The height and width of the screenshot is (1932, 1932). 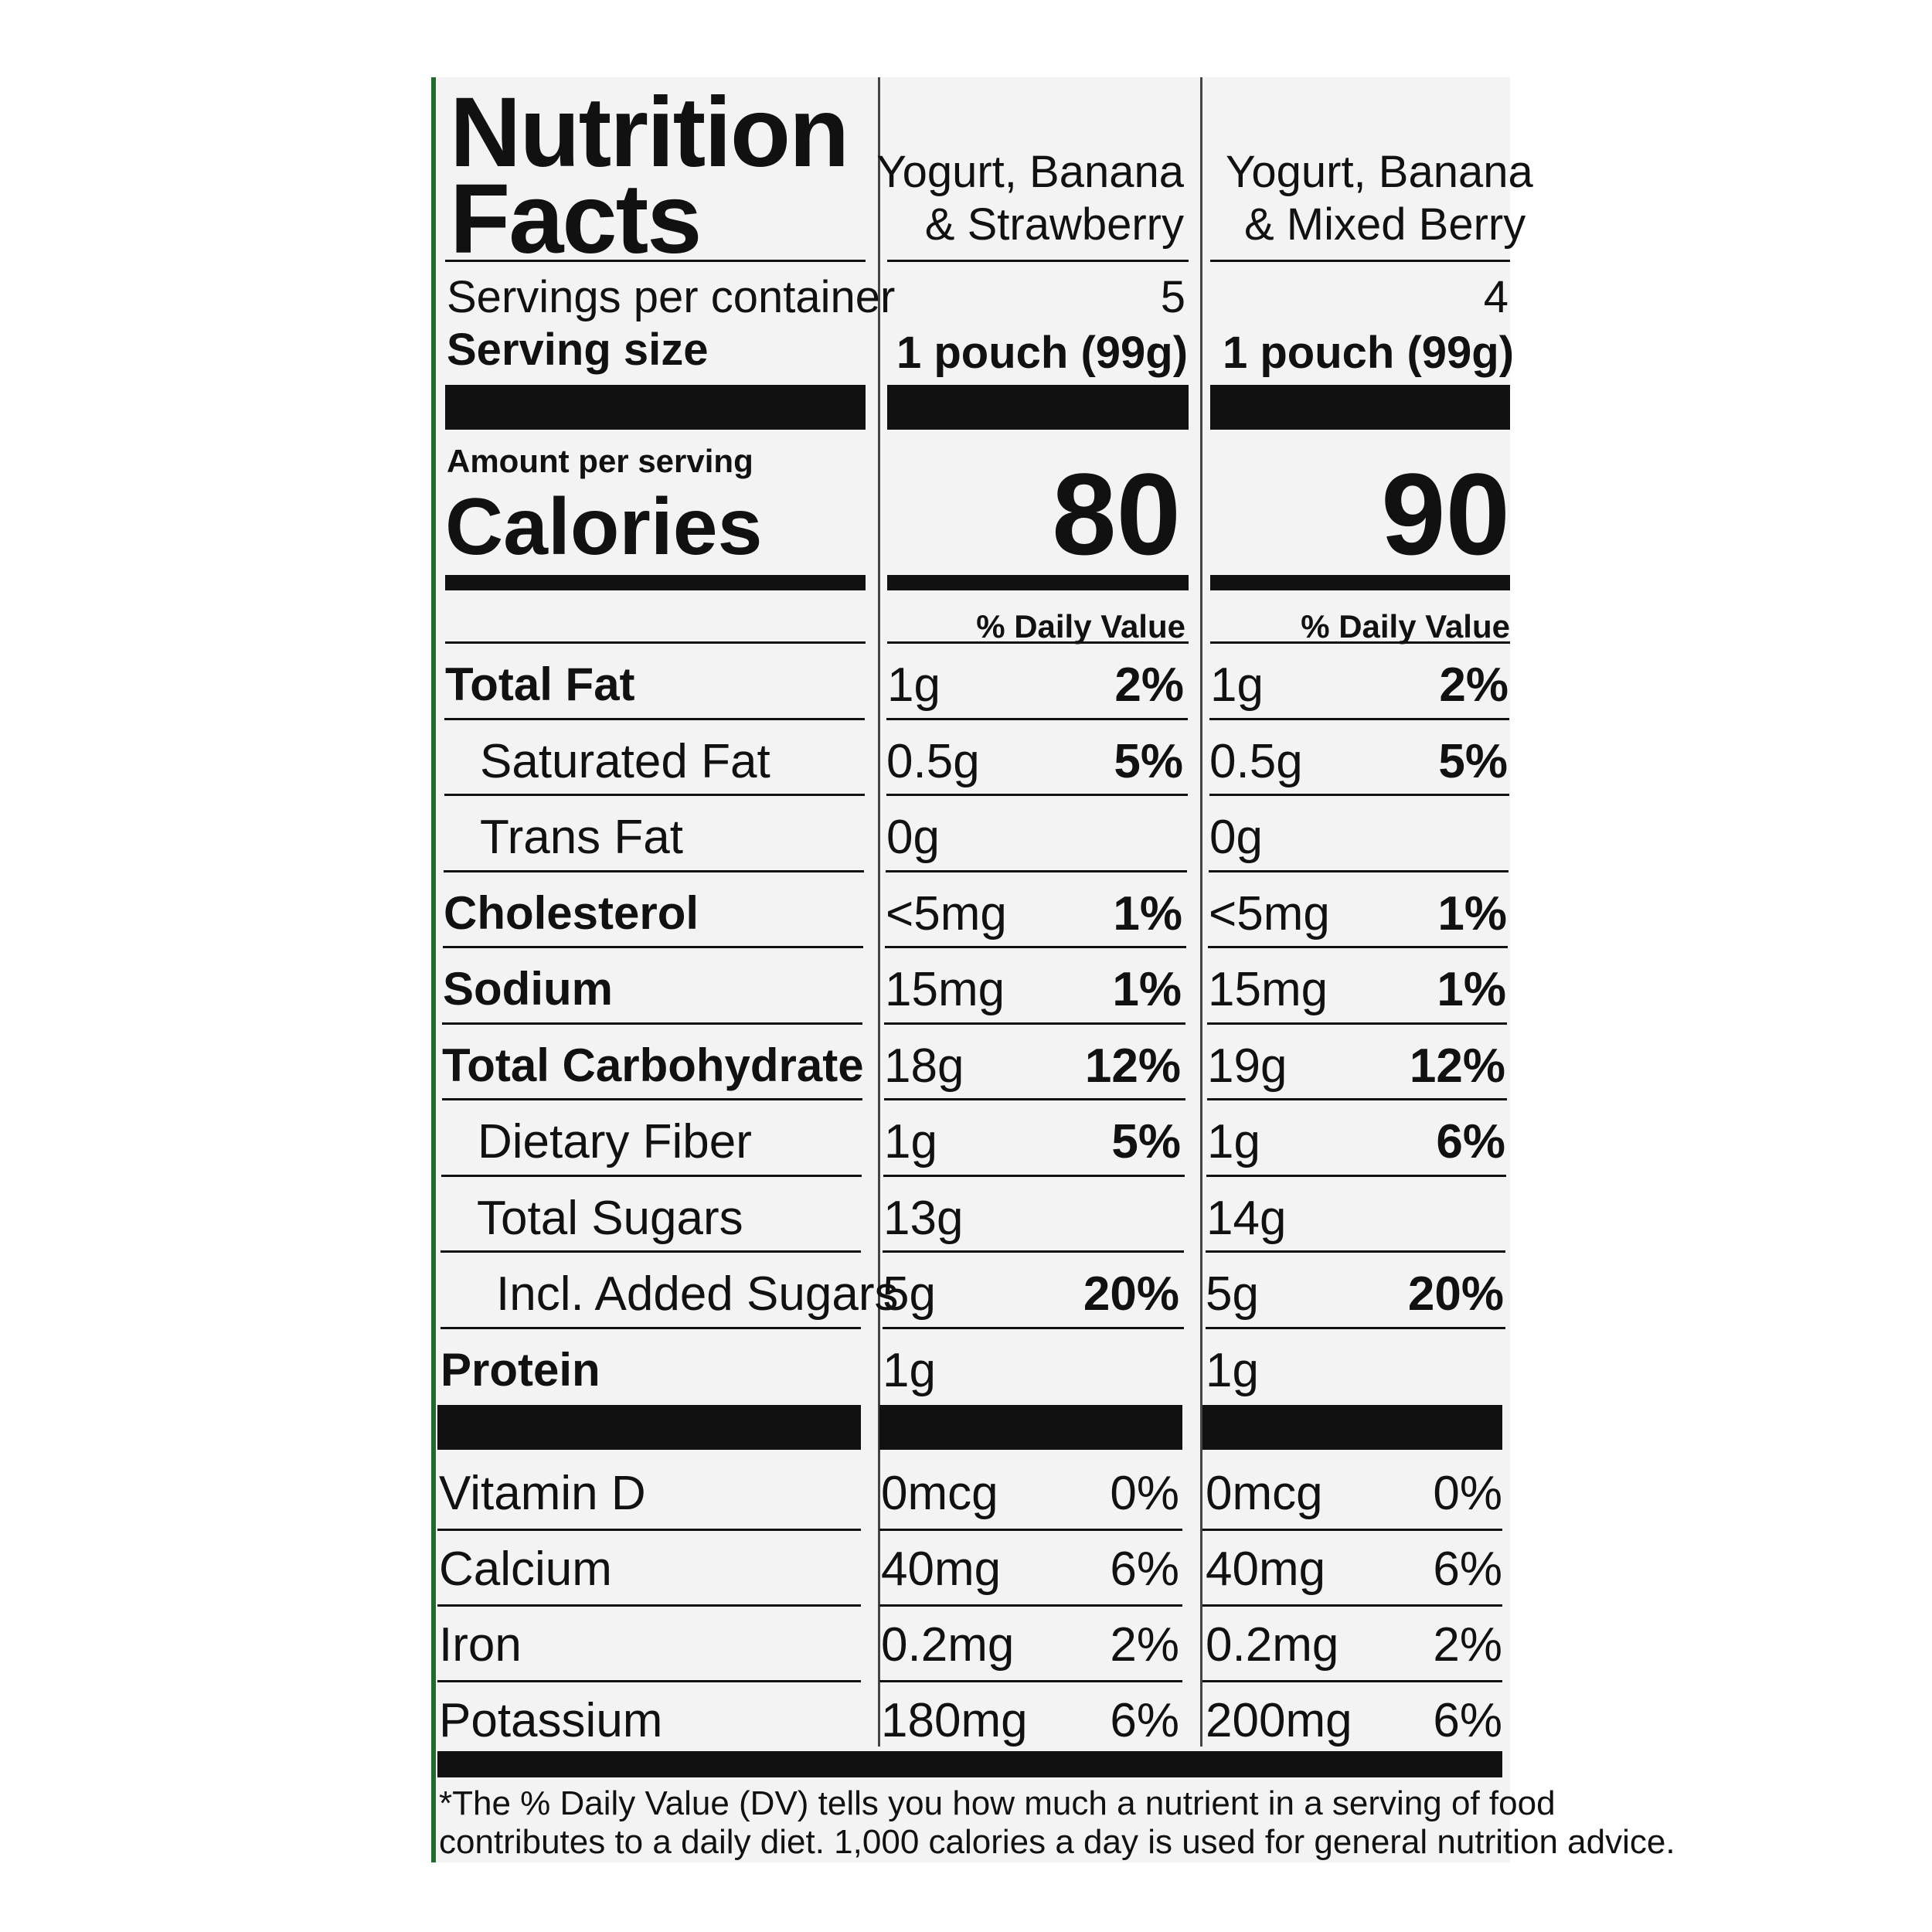 What do you see at coordinates (520, 1370) in the screenshot?
I see `nutrient-label: Protein` at bounding box center [520, 1370].